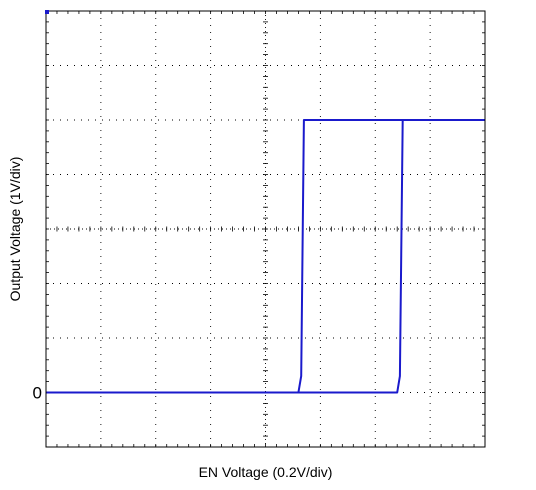  I want to click on y-axis-title: Output Voltage (1V/div), so click(15, 229).